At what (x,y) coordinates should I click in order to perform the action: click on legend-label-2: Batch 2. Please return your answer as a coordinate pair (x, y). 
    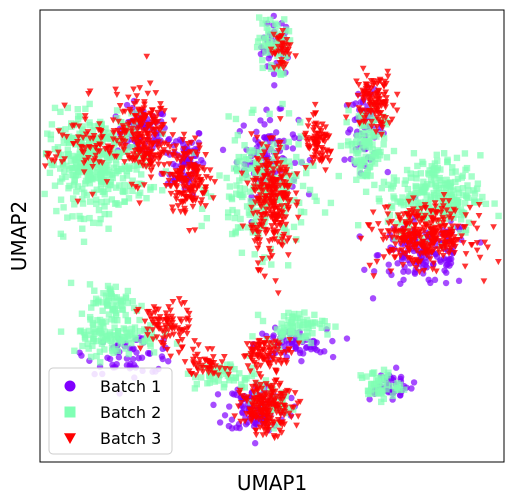
    Looking at the image, I should click on (130, 412).